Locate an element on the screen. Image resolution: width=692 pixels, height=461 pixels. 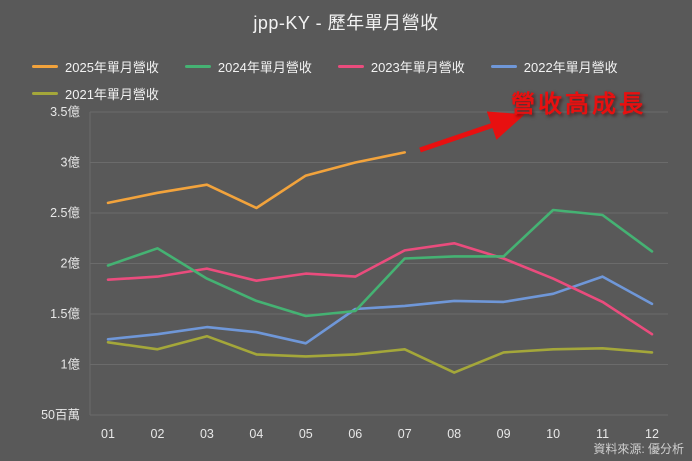
svg-text: 05 is located at coordinates (306, 434).